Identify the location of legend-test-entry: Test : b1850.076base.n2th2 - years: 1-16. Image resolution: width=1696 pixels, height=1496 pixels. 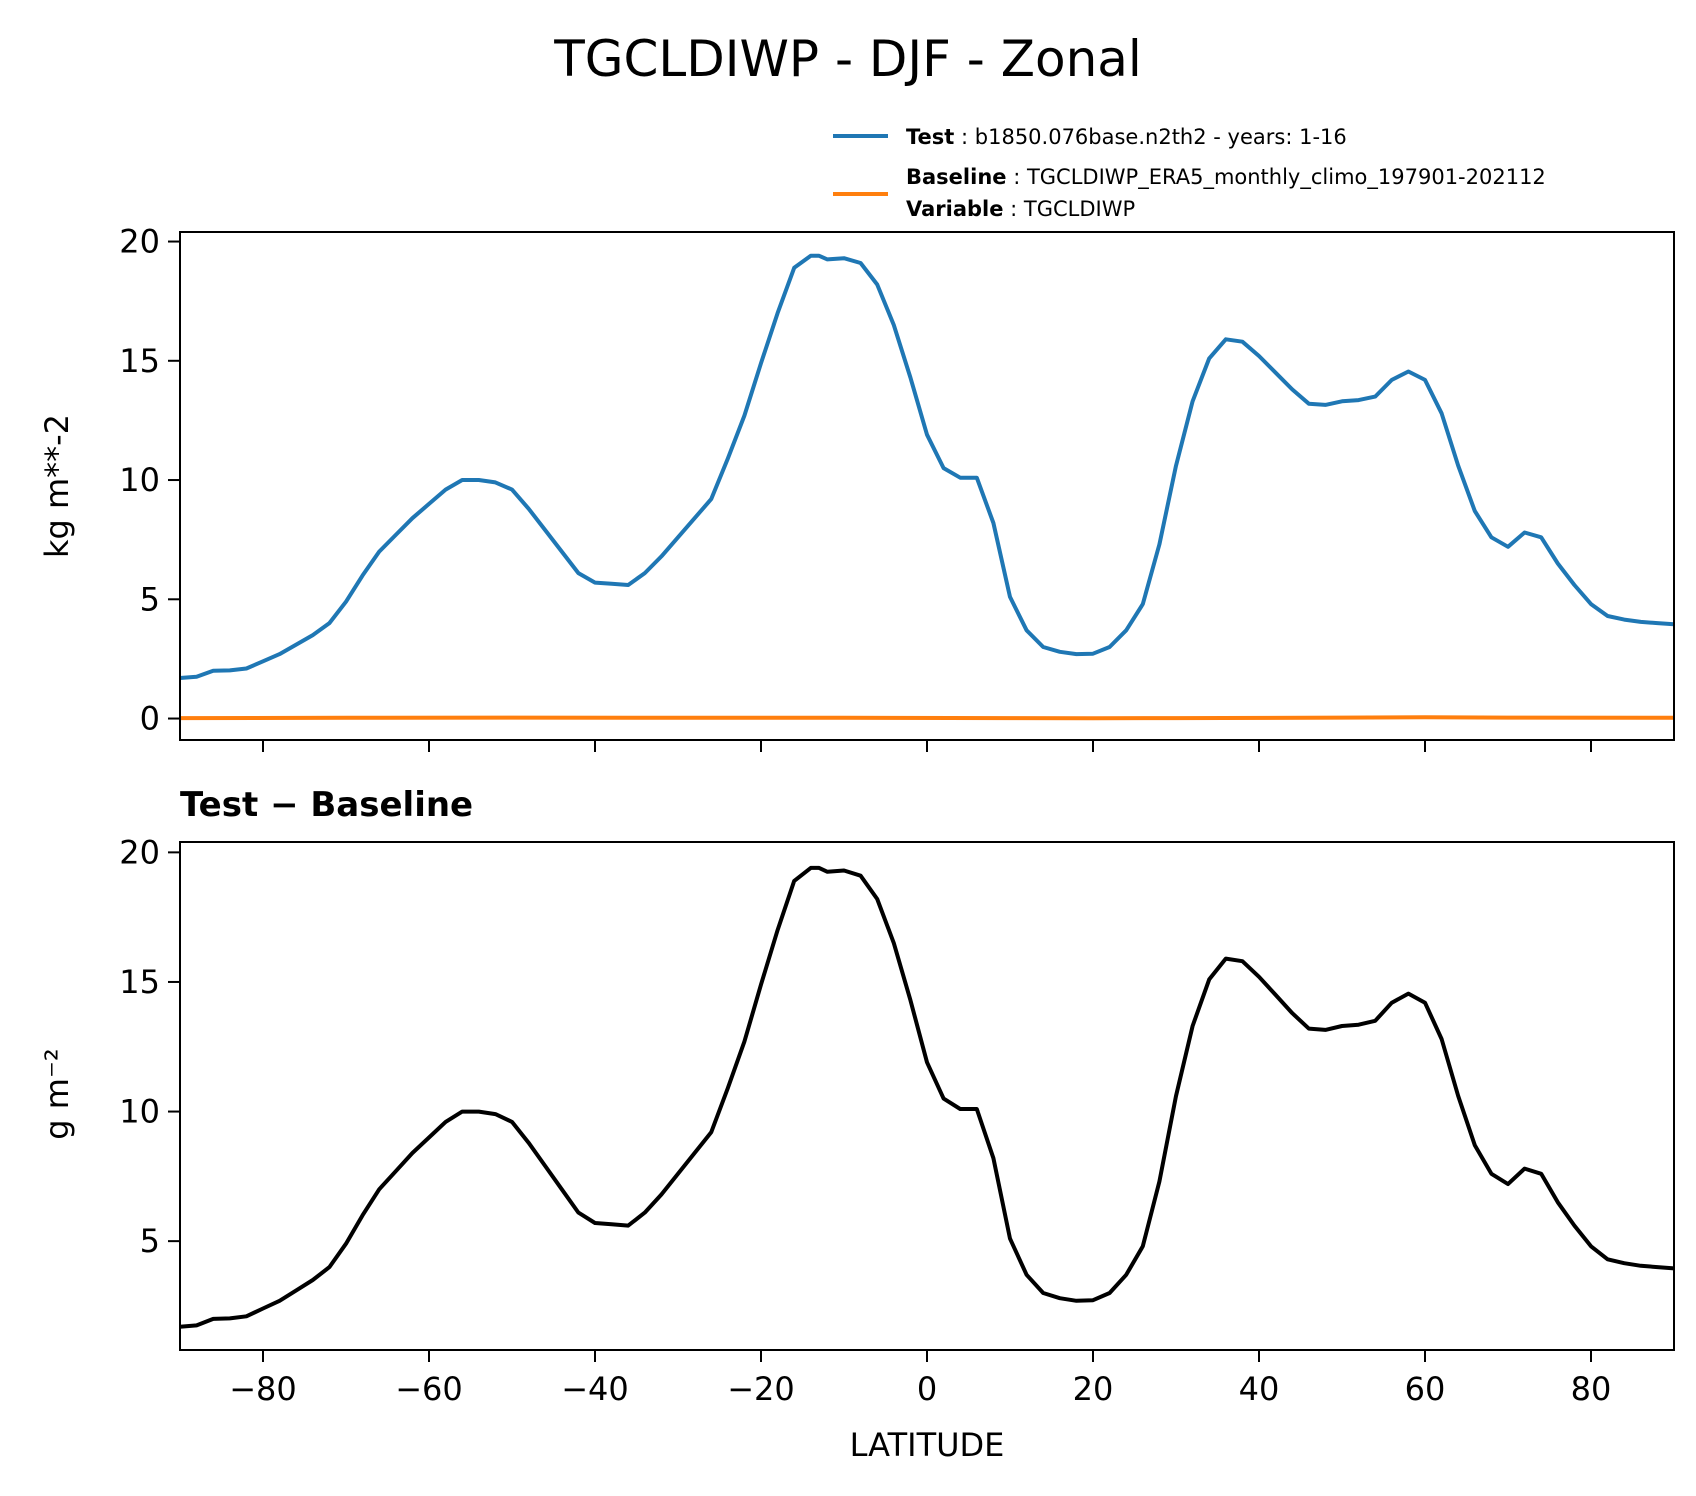
(1126, 137).